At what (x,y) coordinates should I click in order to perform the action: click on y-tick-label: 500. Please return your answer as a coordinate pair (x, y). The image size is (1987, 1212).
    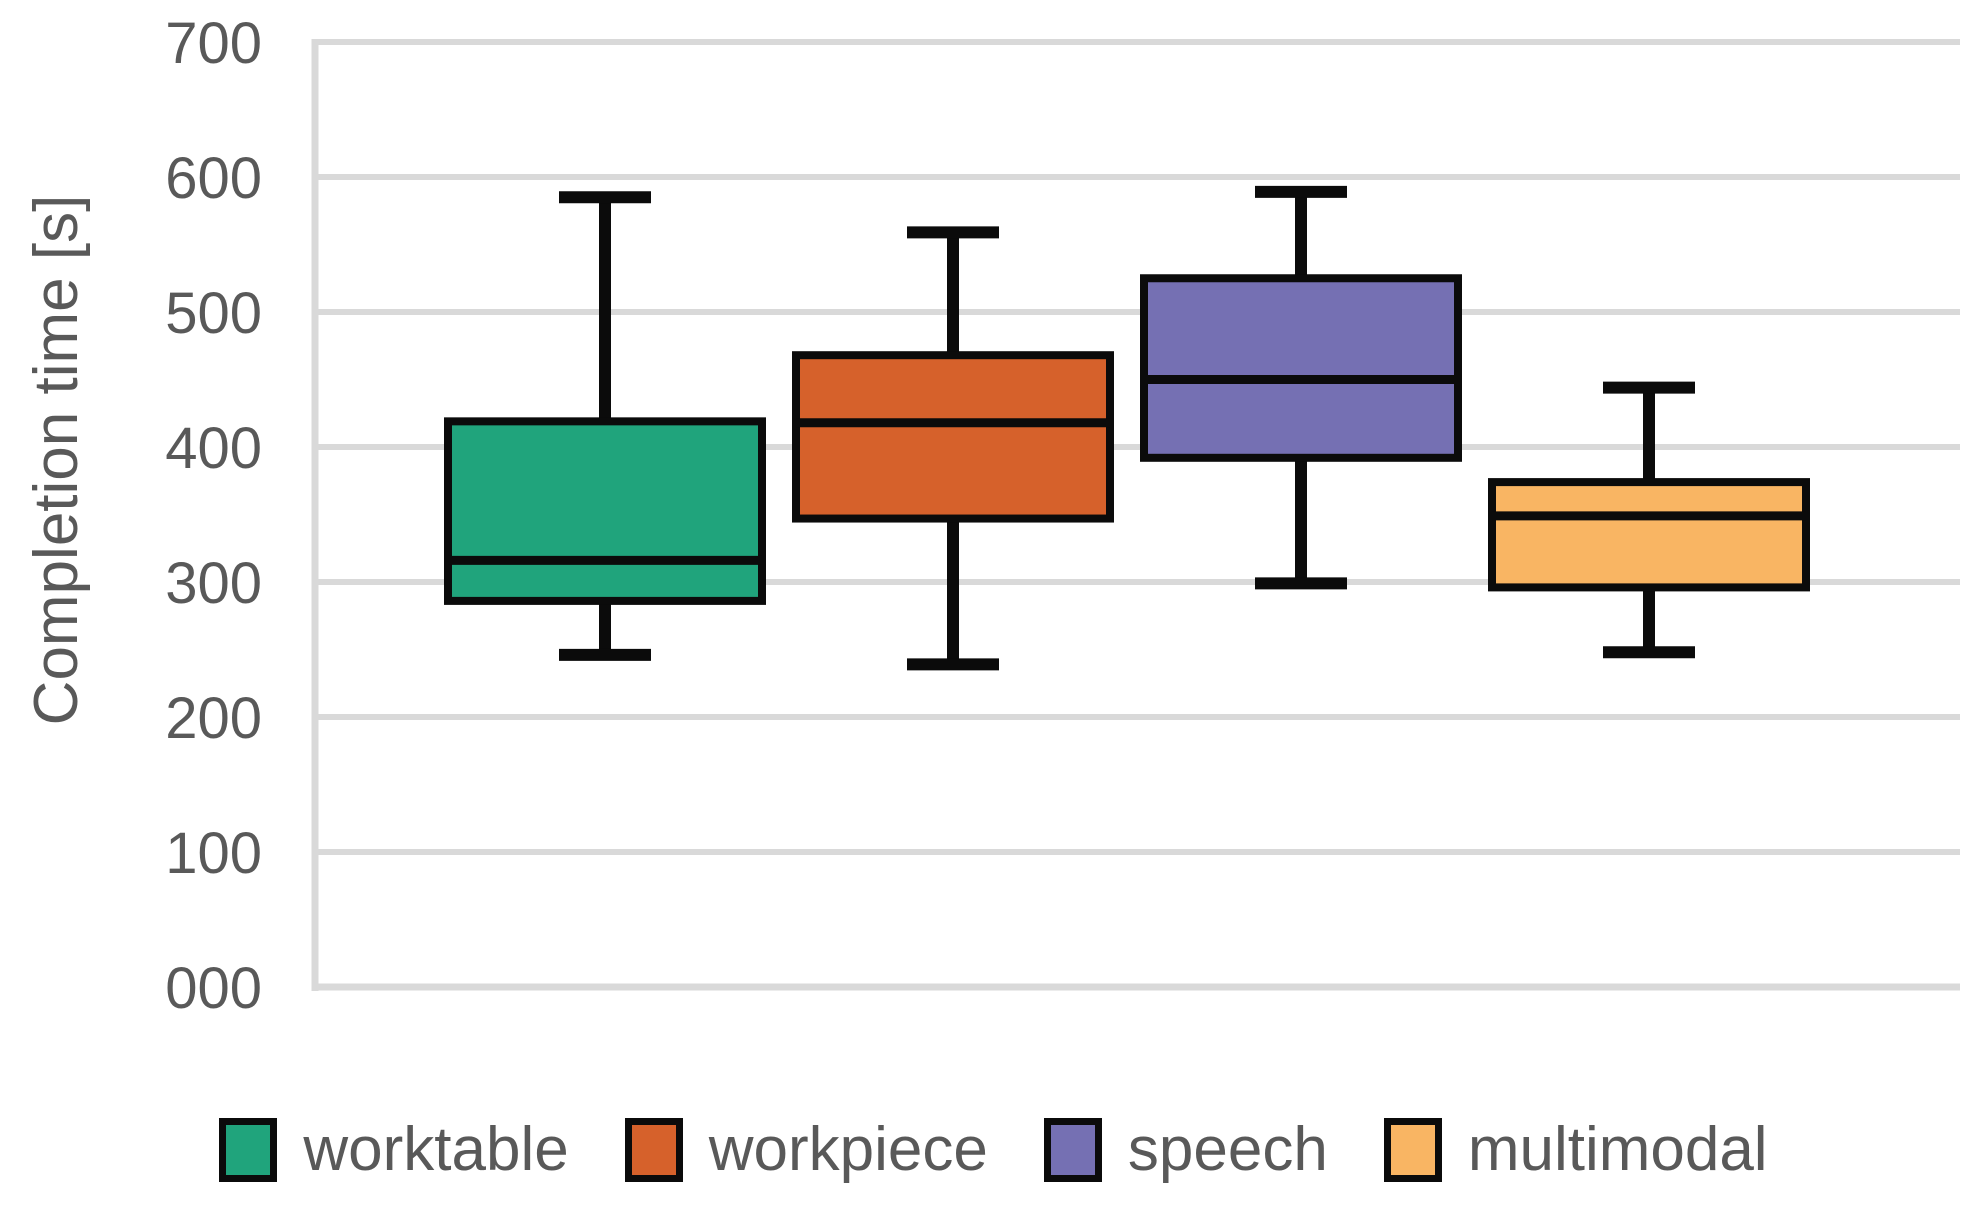
    Looking at the image, I should click on (213, 313).